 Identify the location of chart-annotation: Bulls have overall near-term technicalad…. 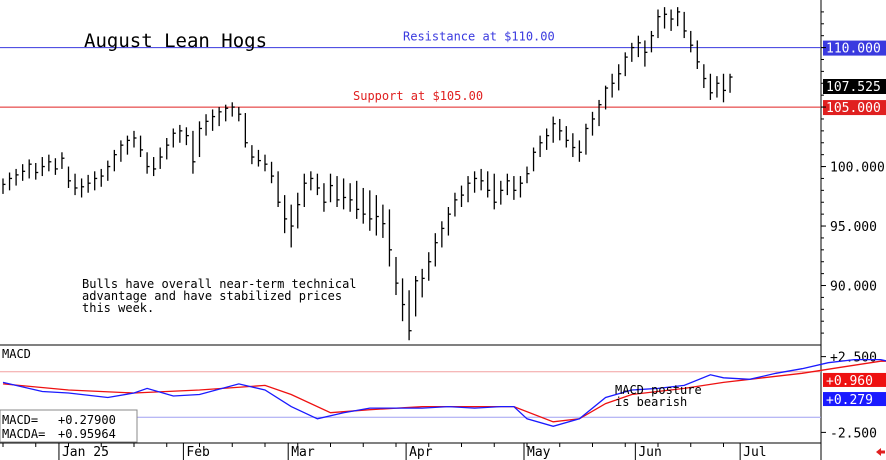
(219, 296).